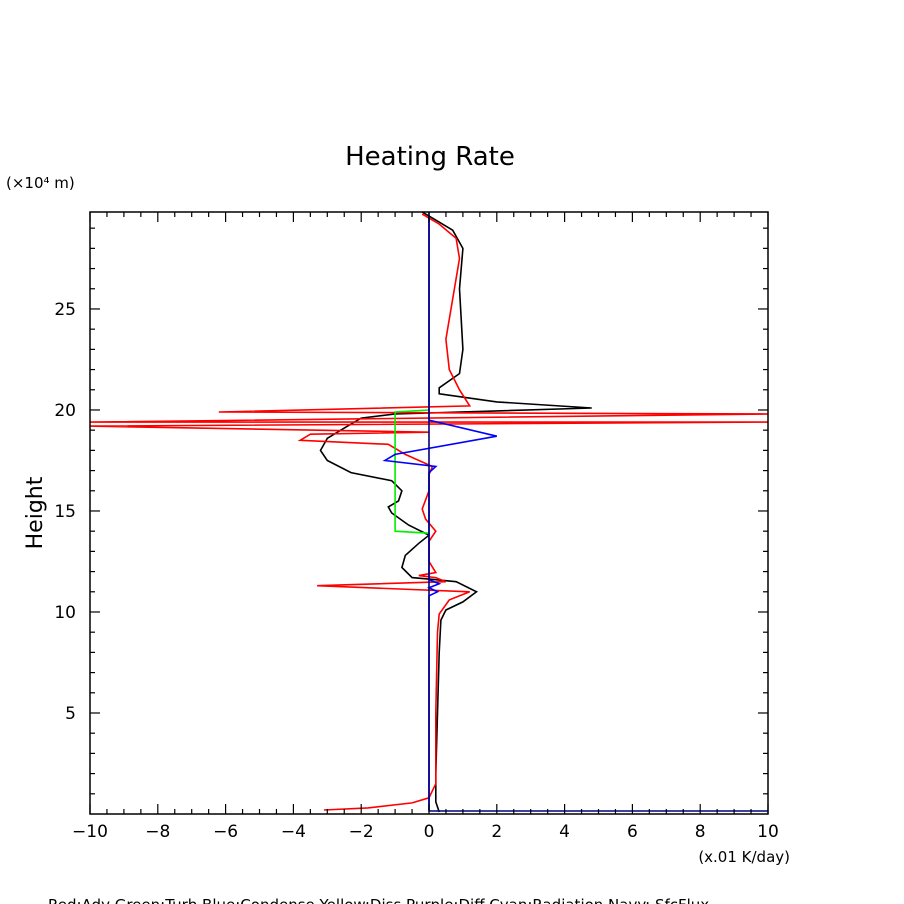 The image size is (904, 904). I want to click on y-tick-label: 5, so click(70, 714).